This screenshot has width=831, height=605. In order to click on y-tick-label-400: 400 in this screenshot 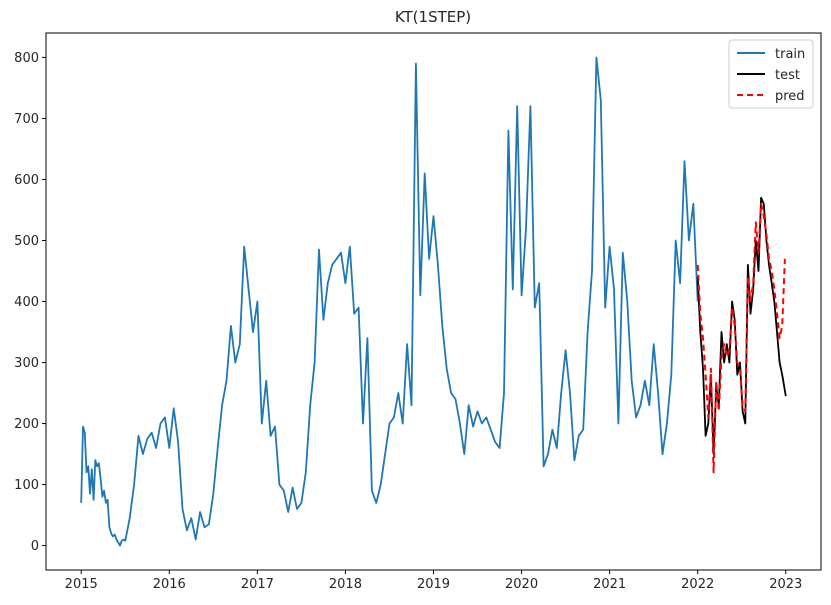, I will do `click(26, 302)`.